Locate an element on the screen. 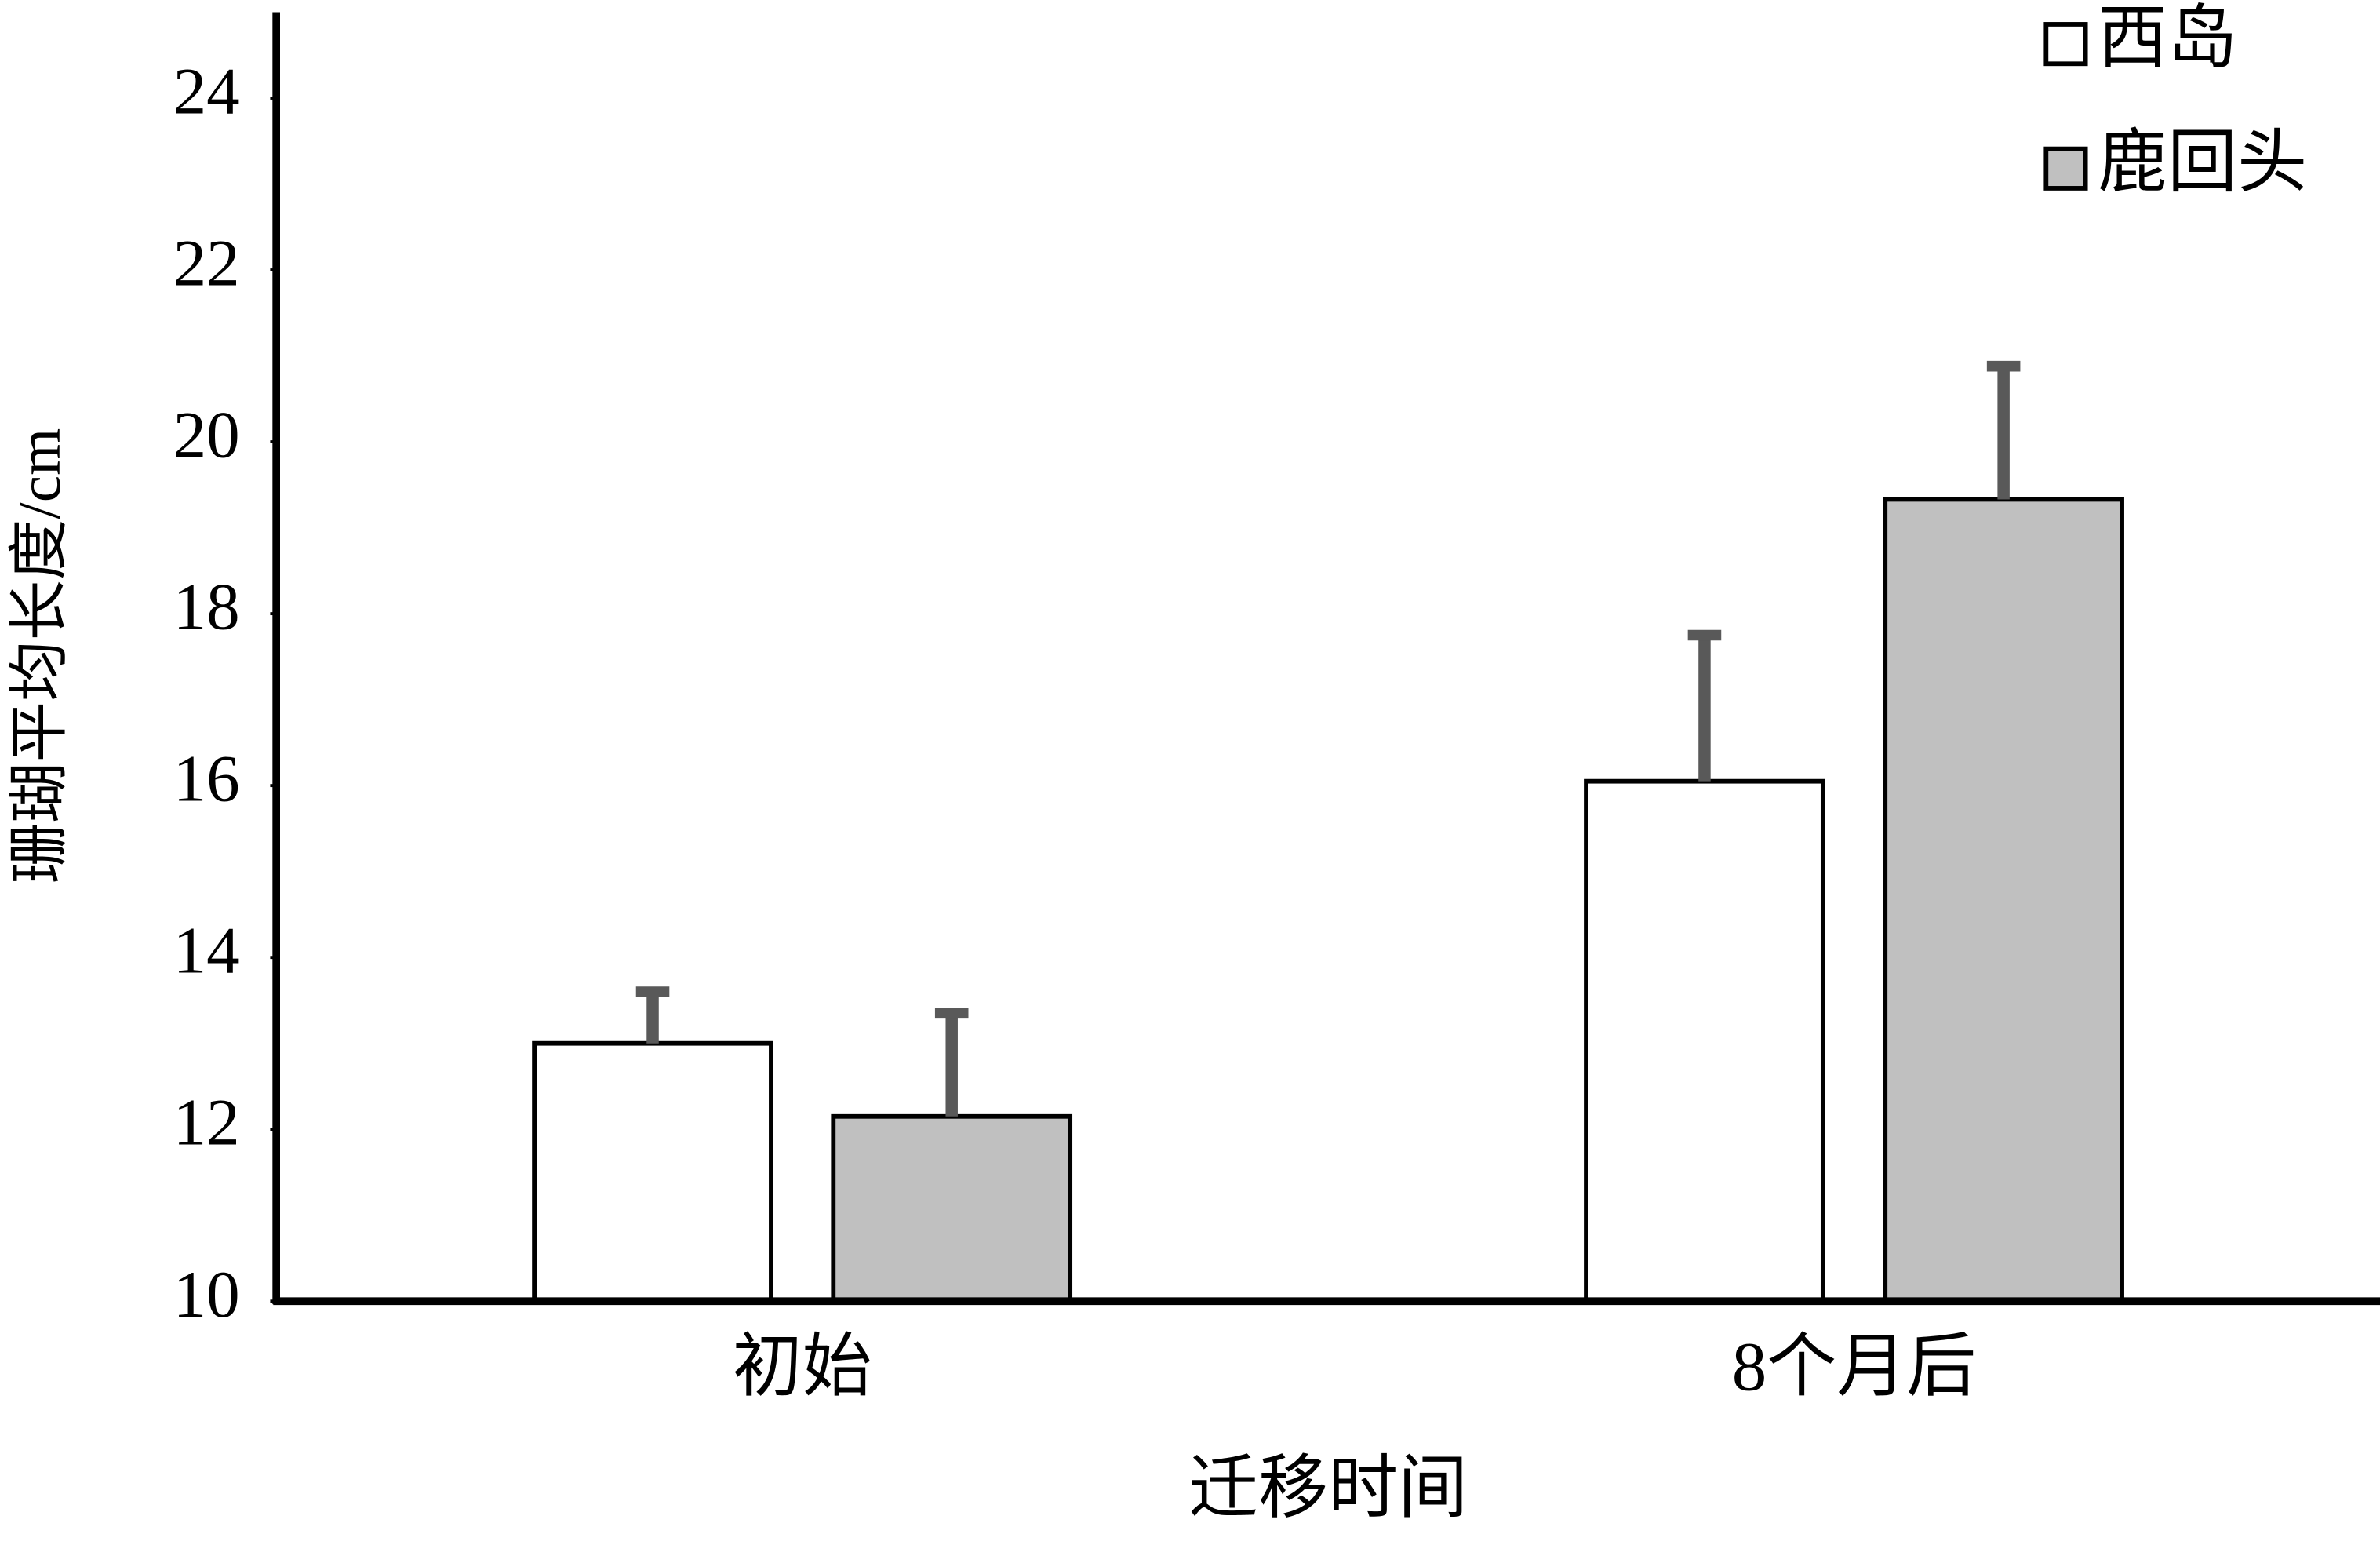 This screenshot has height=1545, width=2380. y-tick-label: 10 is located at coordinates (206, 1295).